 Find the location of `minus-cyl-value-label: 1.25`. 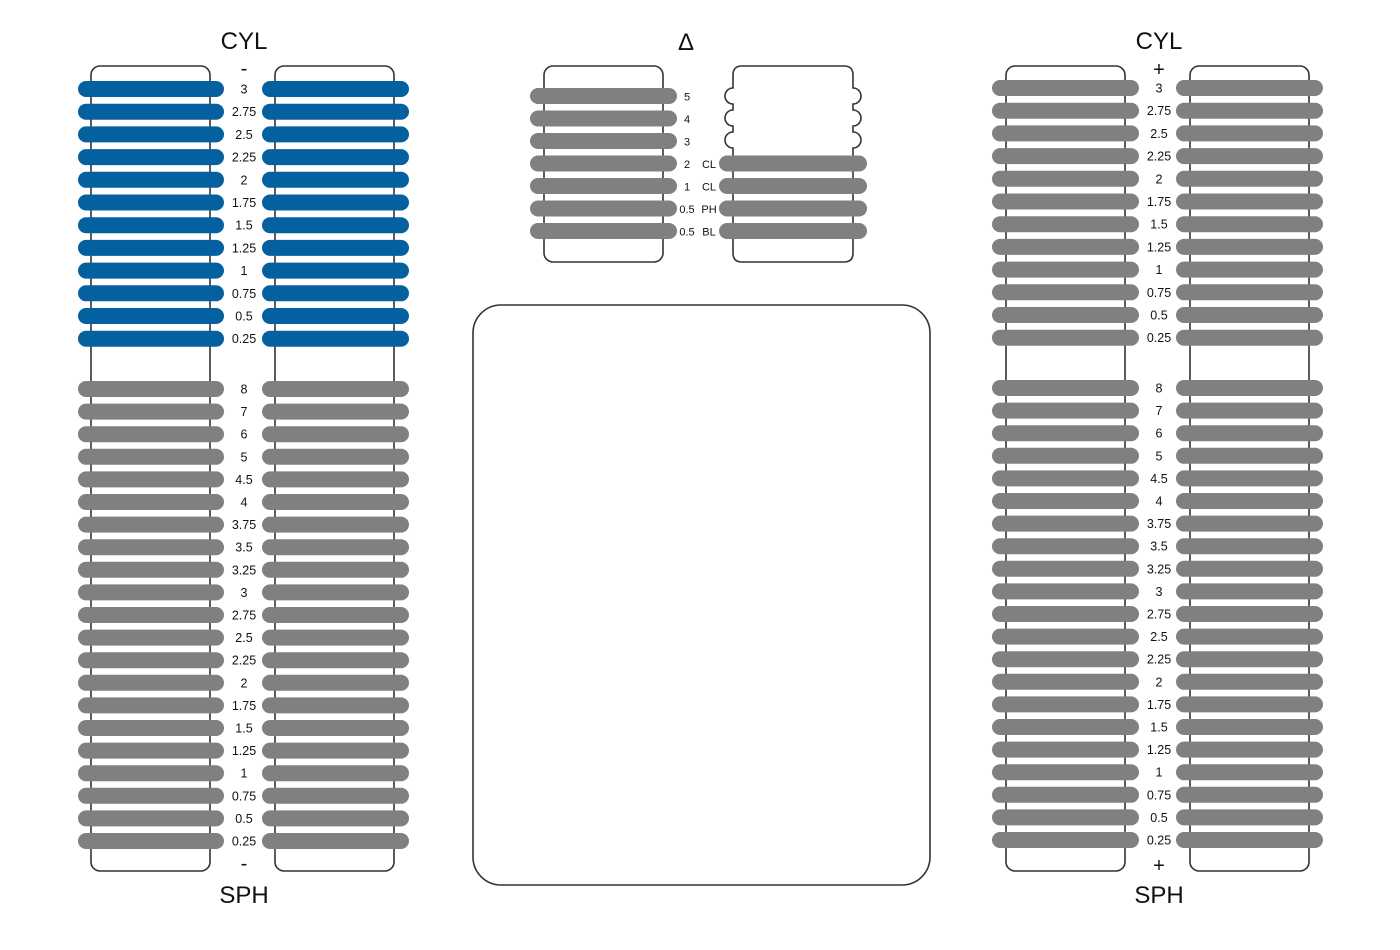

minus-cyl-value-label: 1.25 is located at coordinates (244, 248).